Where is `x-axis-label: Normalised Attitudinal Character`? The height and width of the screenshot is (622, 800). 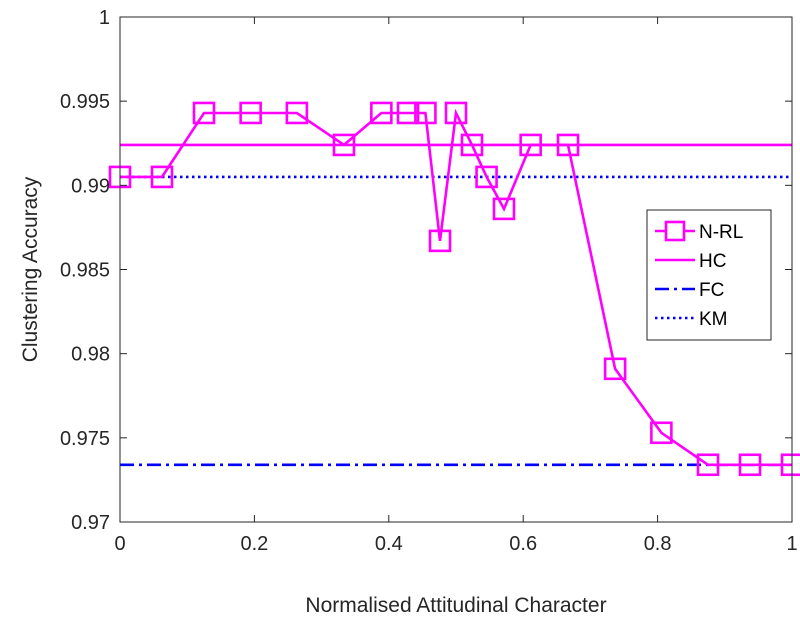 x-axis-label: Normalised Attitudinal Character is located at coordinates (455, 605).